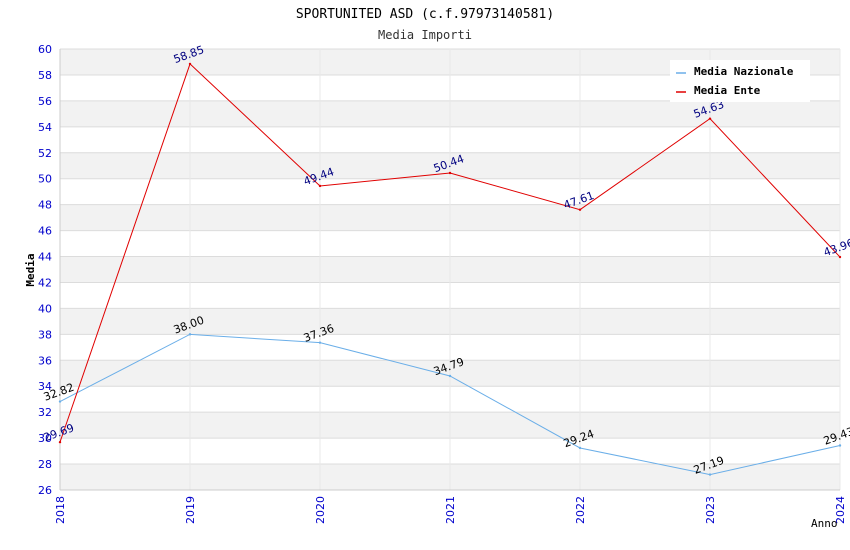 The height and width of the screenshot is (550, 850). What do you see at coordinates (60, 510) in the screenshot?
I see `x-tick-label: 2018` at bounding box center [60, 510].